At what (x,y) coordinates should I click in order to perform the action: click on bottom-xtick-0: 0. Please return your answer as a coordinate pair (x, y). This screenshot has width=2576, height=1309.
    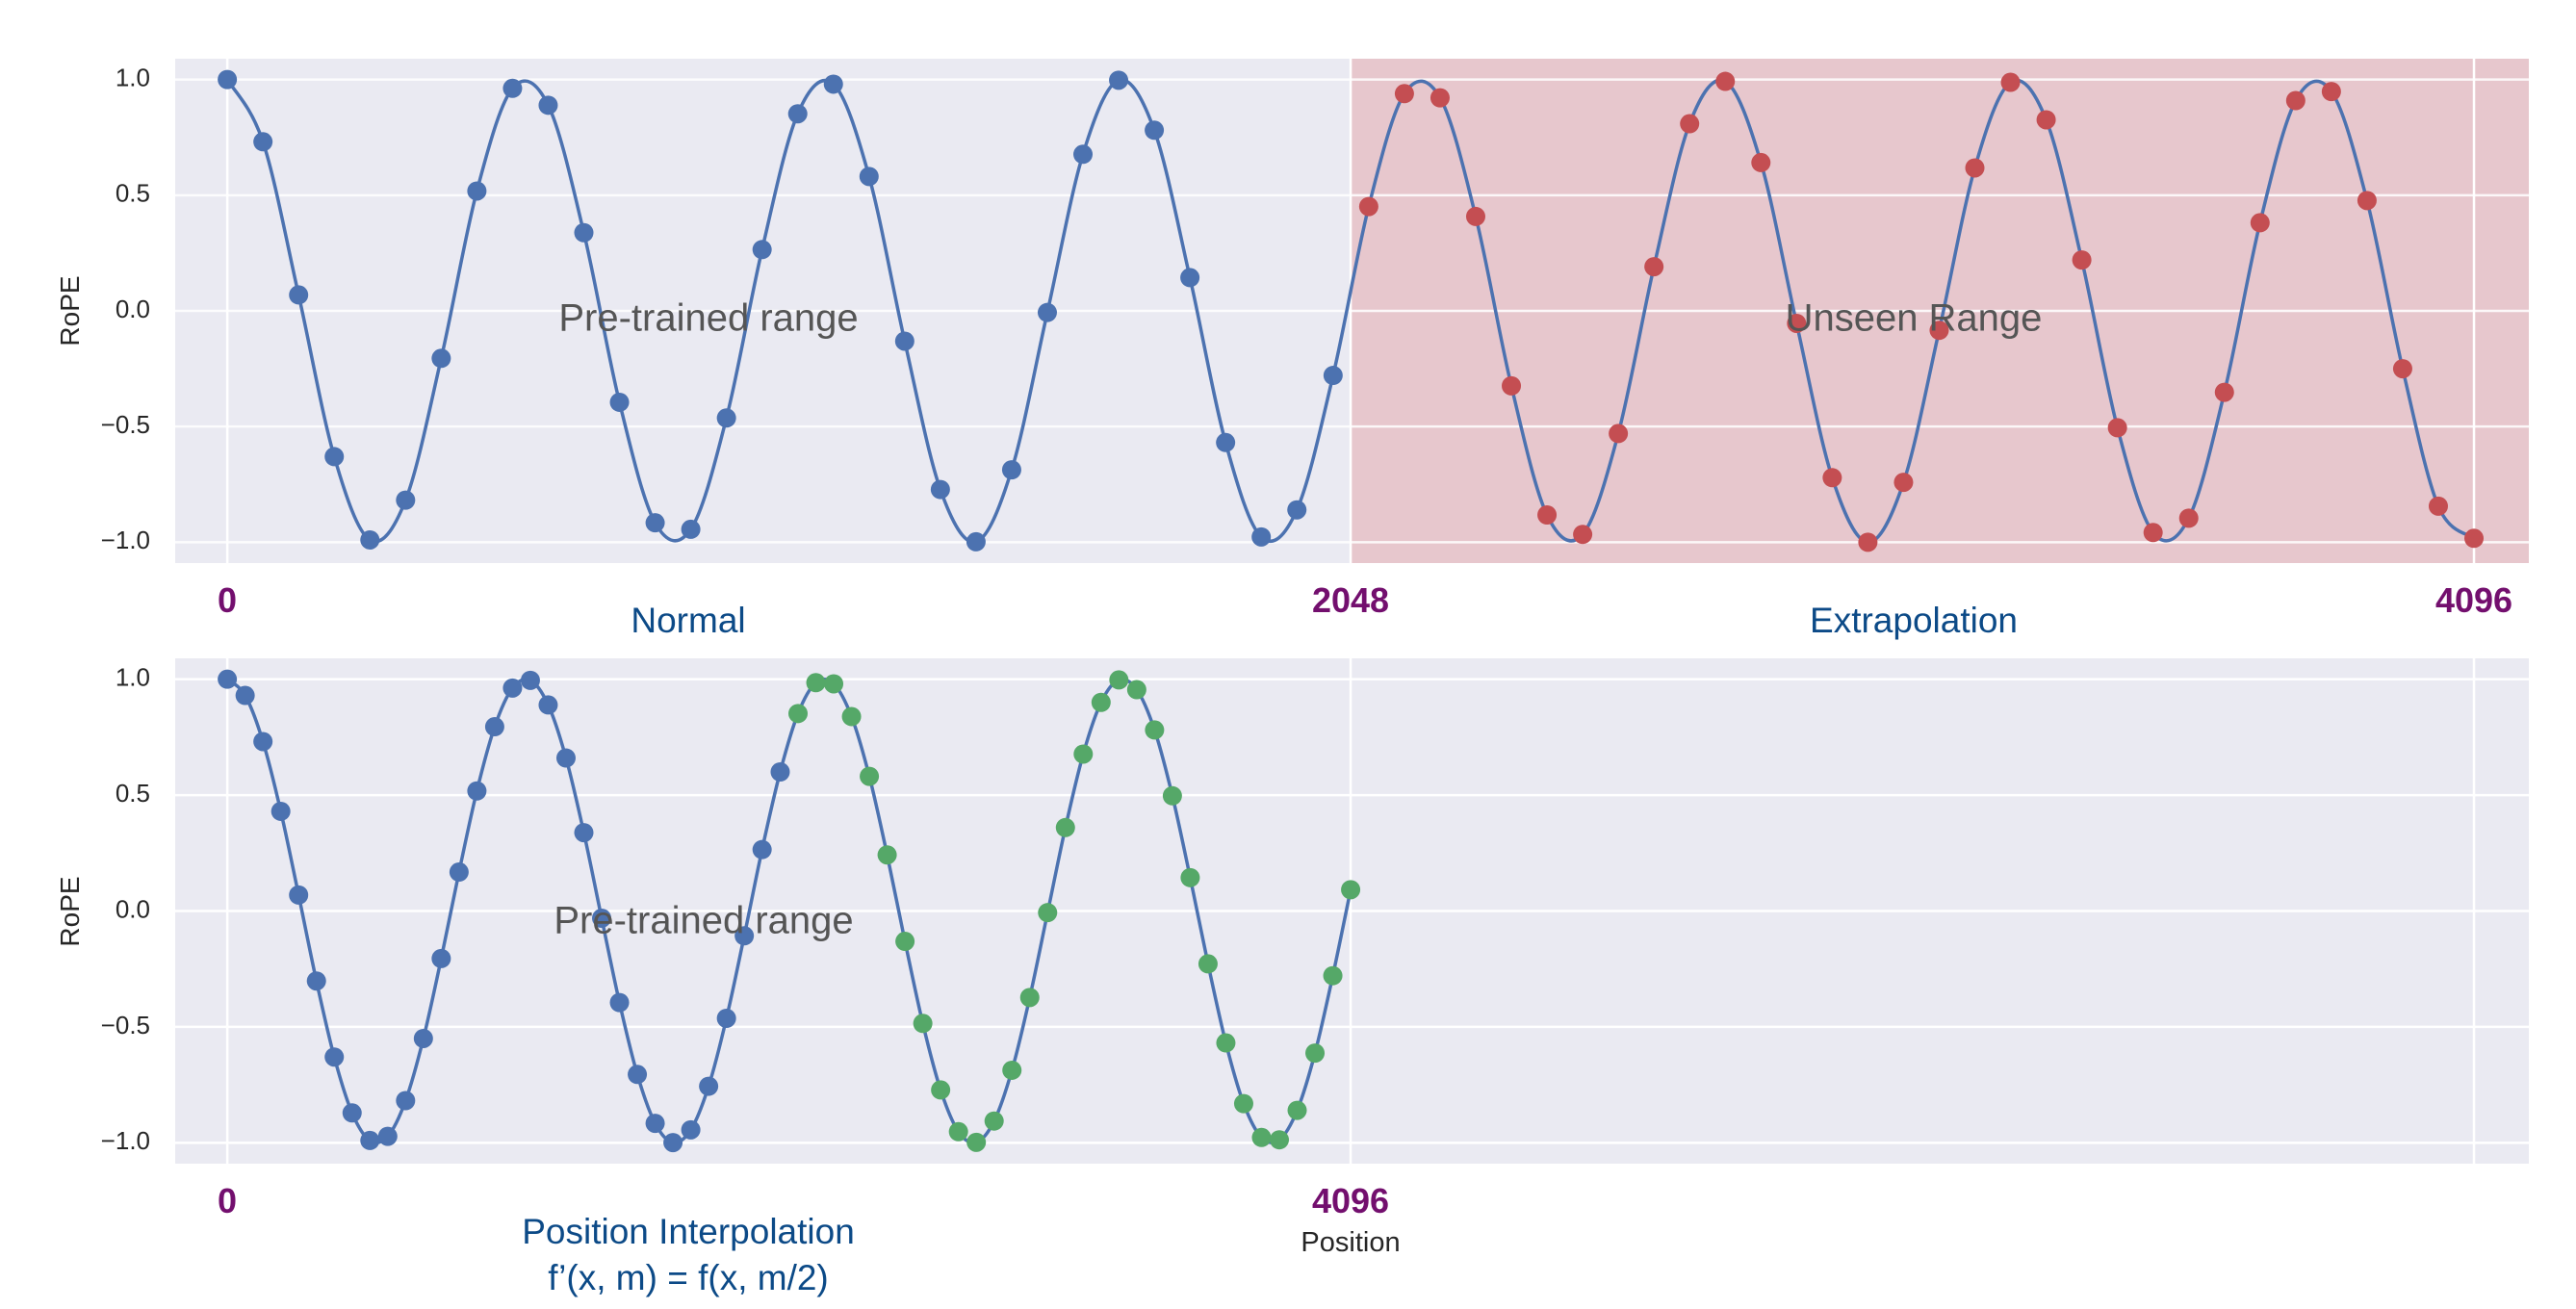
    Looking at the image, I should click on (227, 1200).